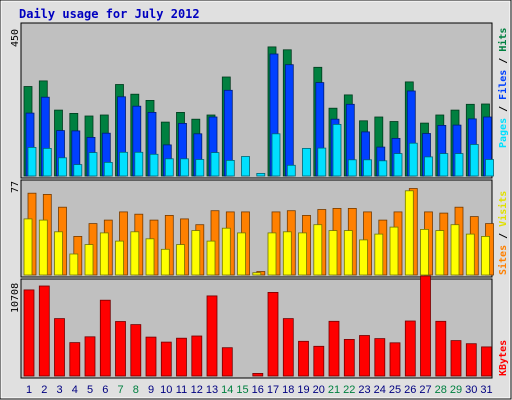 This screenshot has height=400, width=512. What do you see at coordinates (120, 390) in the screenshot?
I see `x-tick-label-day-7: 7` at bounding box center [120, 390].